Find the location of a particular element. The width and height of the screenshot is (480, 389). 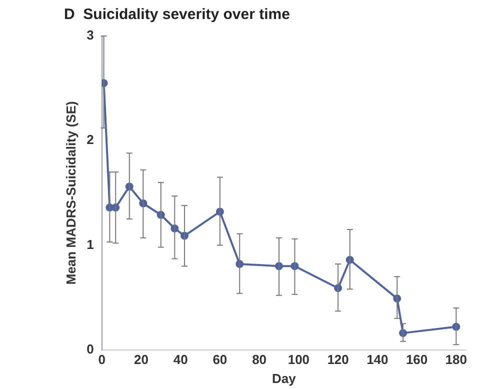

x-tick-label: 160 is located at coordinates (417, 360).